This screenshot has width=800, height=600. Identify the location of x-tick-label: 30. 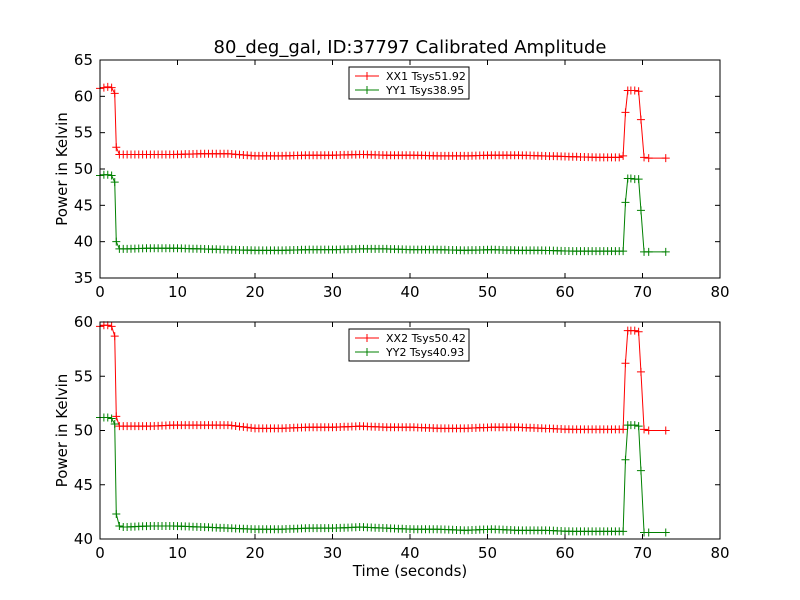
(332, 292).